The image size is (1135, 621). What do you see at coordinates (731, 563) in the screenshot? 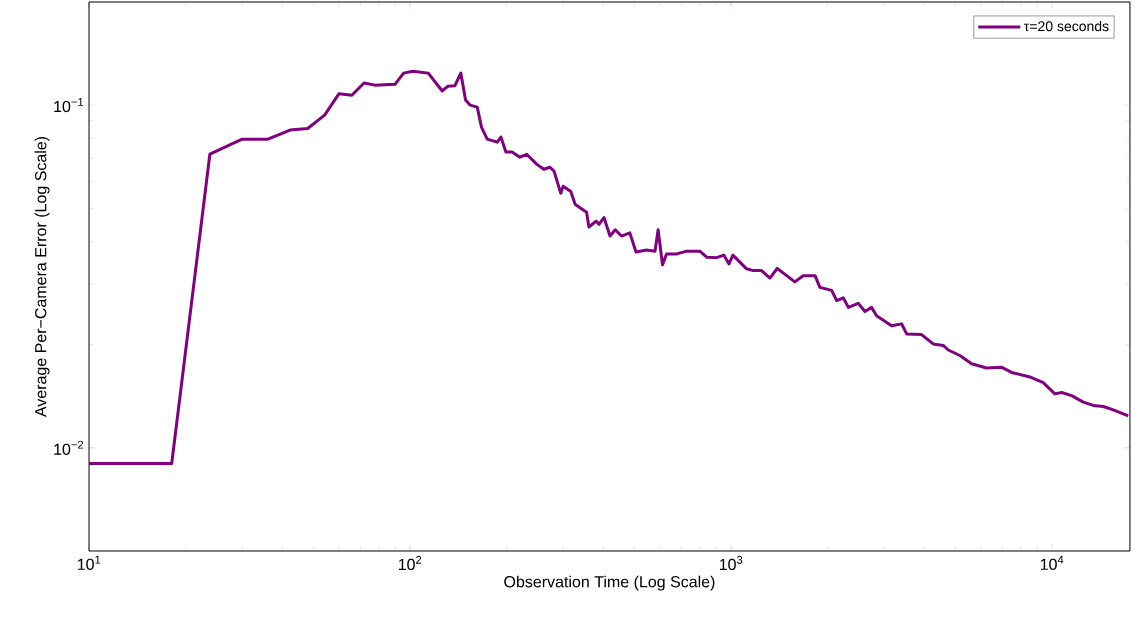
I see `x-tick-label: 10$^{3}$` at bounding box center [731, 563].